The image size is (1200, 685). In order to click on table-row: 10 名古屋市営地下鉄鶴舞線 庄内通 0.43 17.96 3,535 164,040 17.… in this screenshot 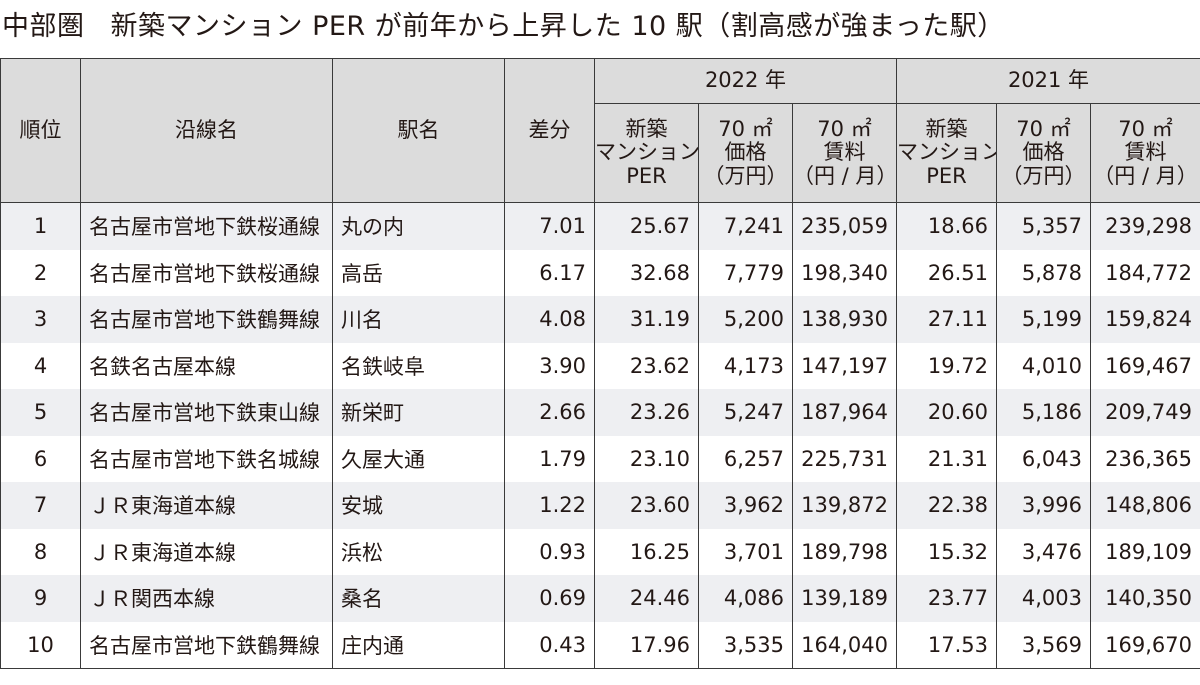, I will do `click(600, 645)`.